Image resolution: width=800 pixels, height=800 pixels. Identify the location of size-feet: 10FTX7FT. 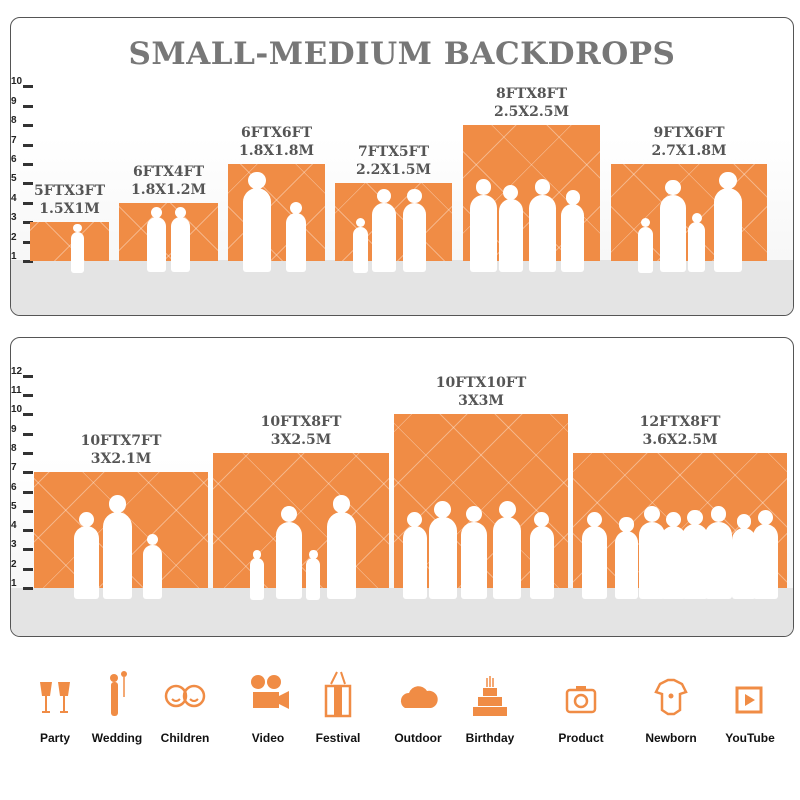
(121, 441).